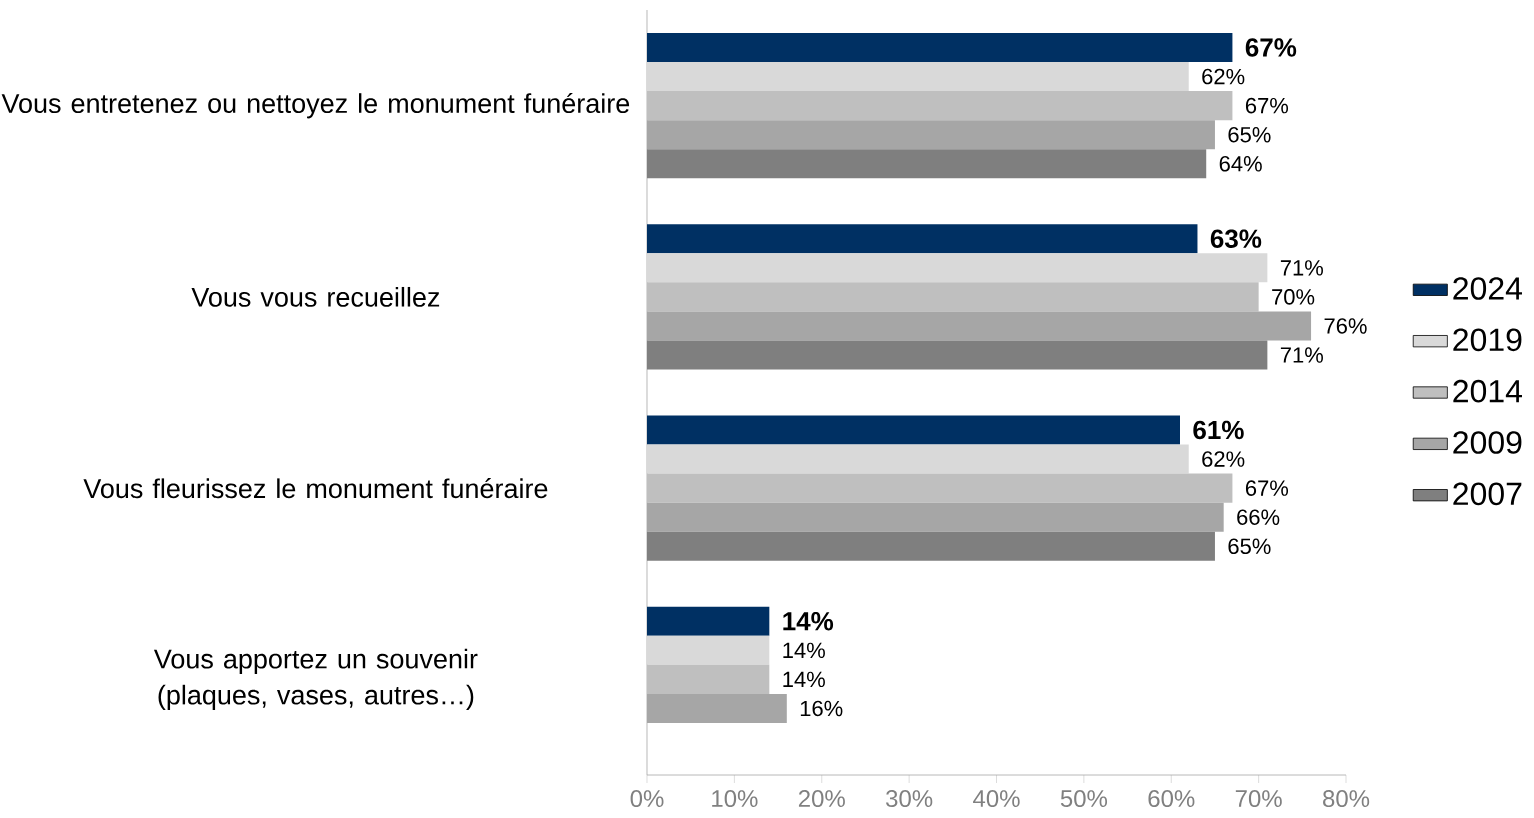  Describe the element at coordinates (1218, 430) in the screenshot. I see `data-label: 61%` at that location.